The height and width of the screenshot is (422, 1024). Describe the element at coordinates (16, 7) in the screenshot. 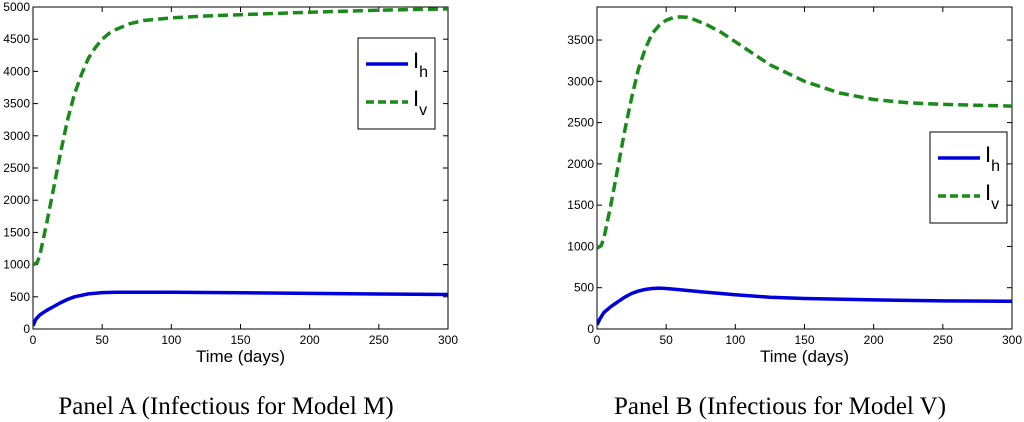

I see `y-tick-label: 5000` at that location.